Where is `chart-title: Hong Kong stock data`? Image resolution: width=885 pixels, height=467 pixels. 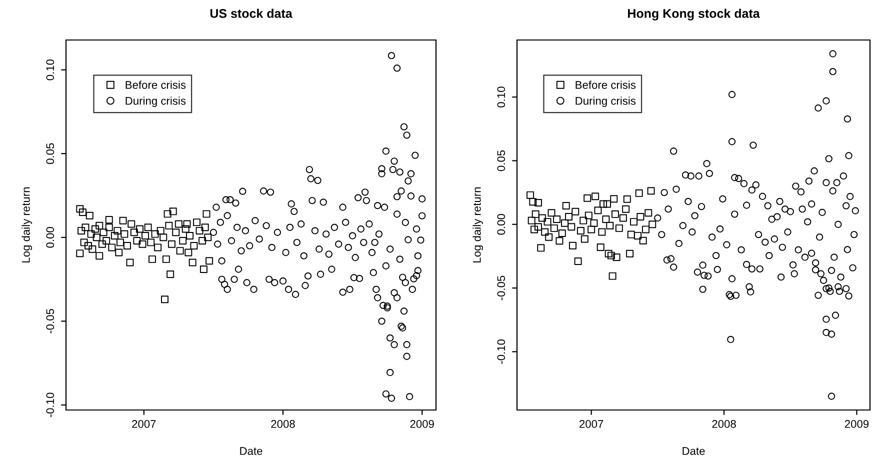
chart-title: Hong Kong stock data is located at coordinates (694, 14).